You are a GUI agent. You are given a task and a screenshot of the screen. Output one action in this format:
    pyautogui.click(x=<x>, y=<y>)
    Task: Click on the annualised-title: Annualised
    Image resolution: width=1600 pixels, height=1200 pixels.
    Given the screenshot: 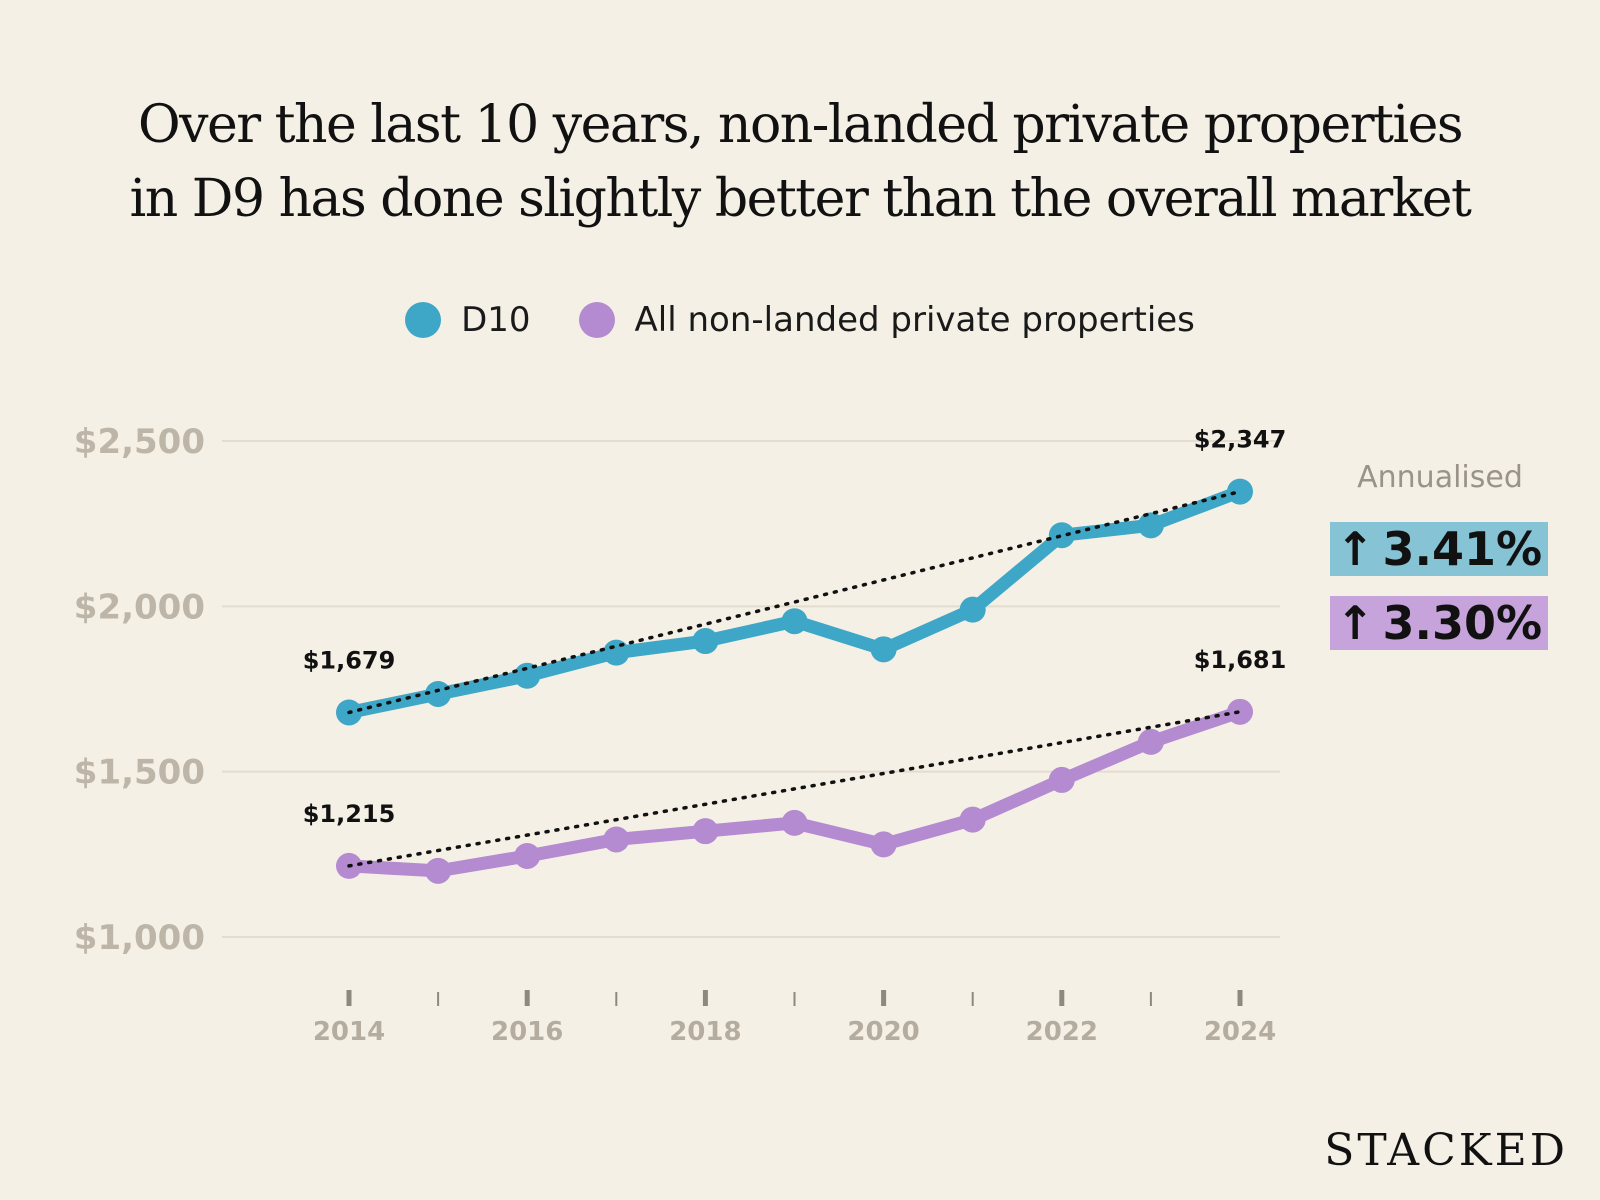 What is the action you would take?
    pyautogui.click(x=1440, y=477)
    